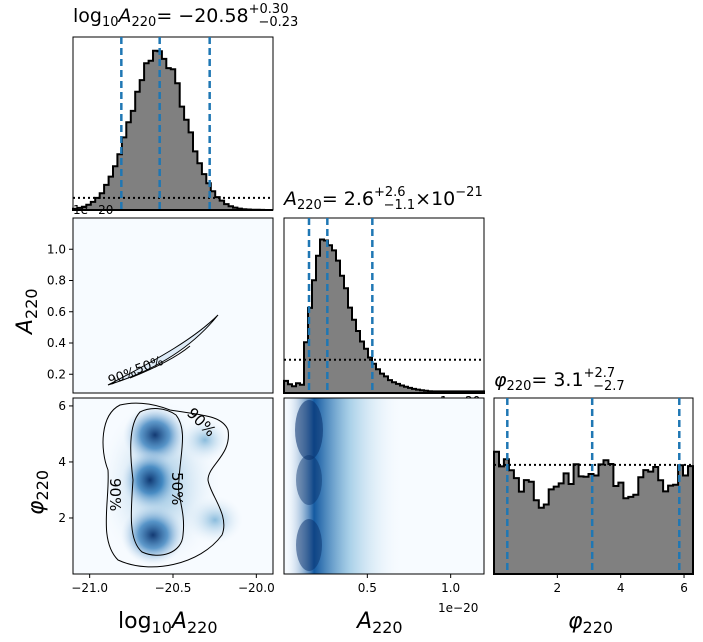  What do you see at coordinates (56, 374) in the screenshot?
I see `ytick-label-A220-0: 0.2` at bounding box center [56, 374].